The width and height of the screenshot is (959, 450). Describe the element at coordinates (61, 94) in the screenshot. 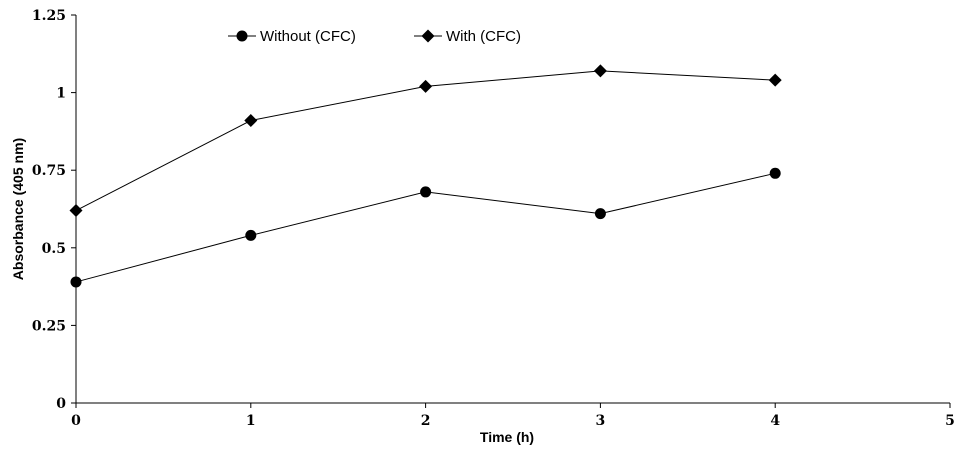

I see `y-tick-label: 1` at that location.